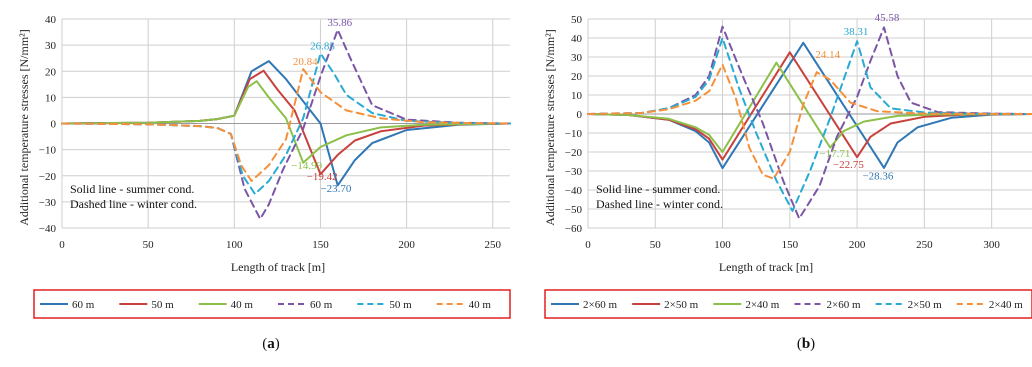 Image resolution: width=1032 pixels, height=367 pixels. I want to click on x-tick-label: 300, so click(991, 245).